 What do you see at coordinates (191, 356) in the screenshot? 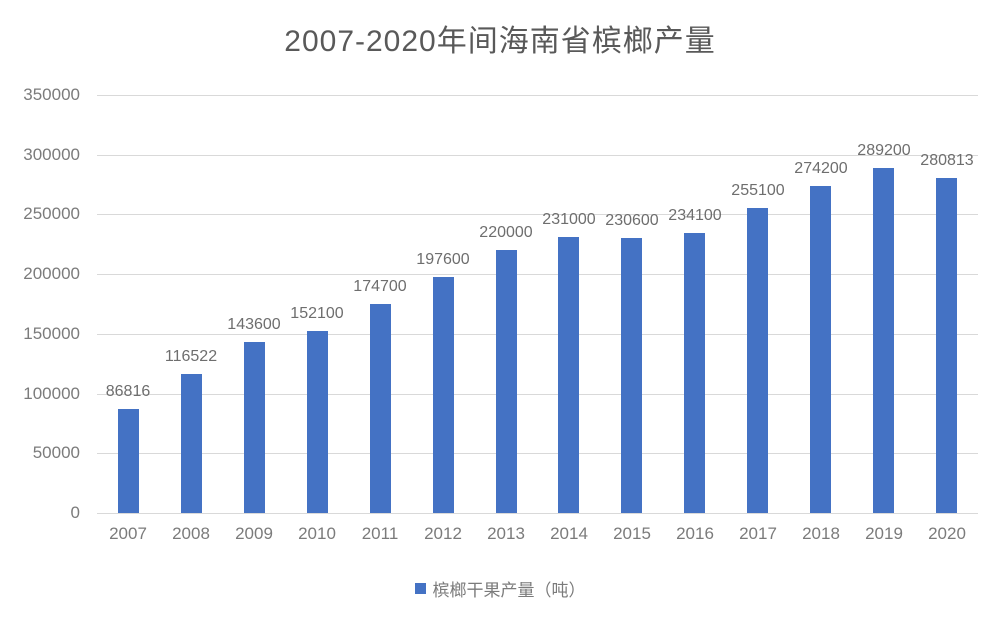
I see `bar-value-label: 116522` at bounding box center [191, 356].